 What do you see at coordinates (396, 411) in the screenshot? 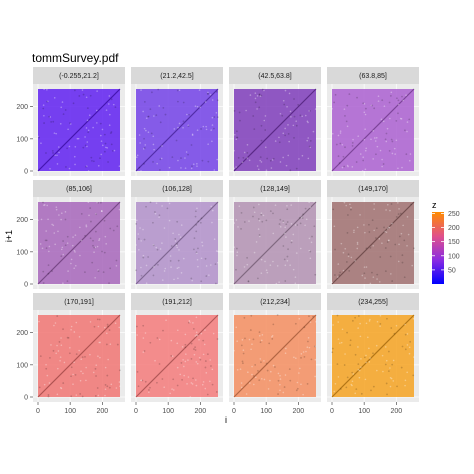
I see `x-tick-label: 200` at bounding box center [396, 411].